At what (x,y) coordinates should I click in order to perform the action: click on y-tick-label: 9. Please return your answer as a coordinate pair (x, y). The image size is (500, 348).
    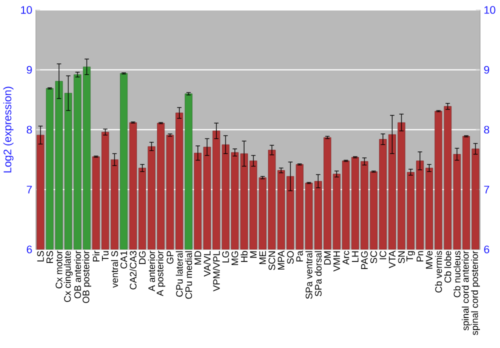
    Looking at the image, I should click on (29, 70).